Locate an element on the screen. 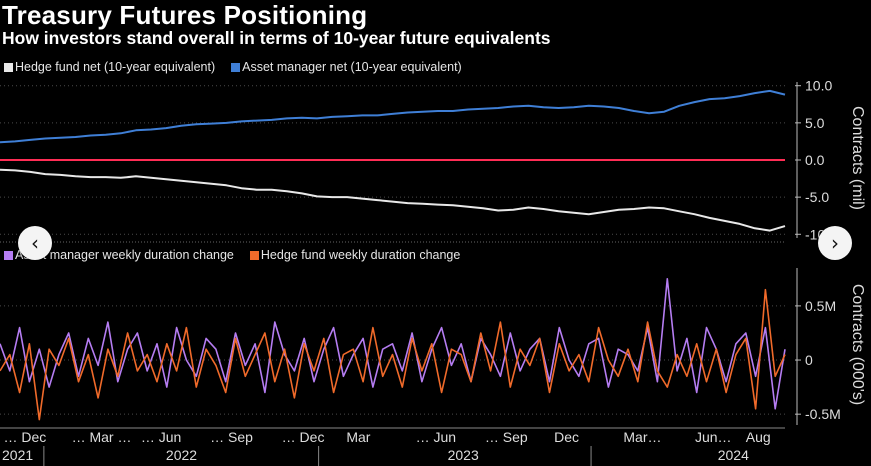 This screenshot has height=466, width=871. chevron-left-icon: ‹ is located at coordinates (35, 243).